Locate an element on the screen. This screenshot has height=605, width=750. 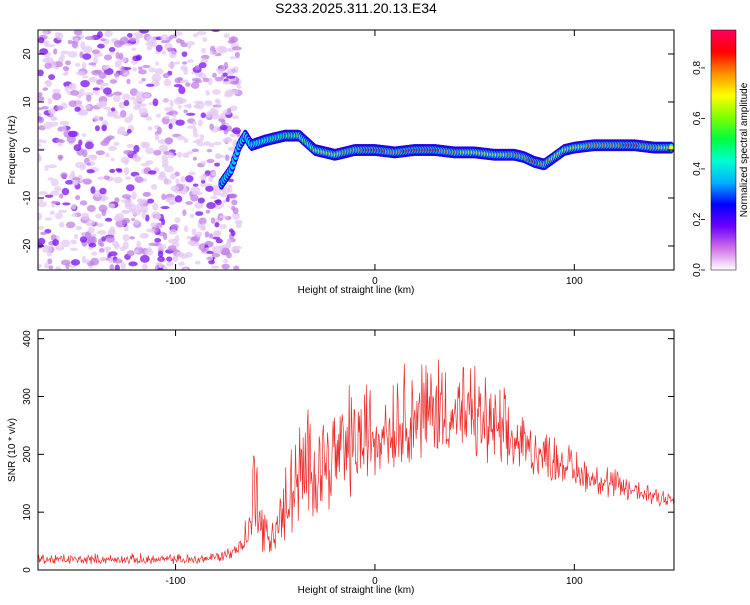
spectrogram-ylabel: Frequency (Hz) is located at coordinates (12, 150).